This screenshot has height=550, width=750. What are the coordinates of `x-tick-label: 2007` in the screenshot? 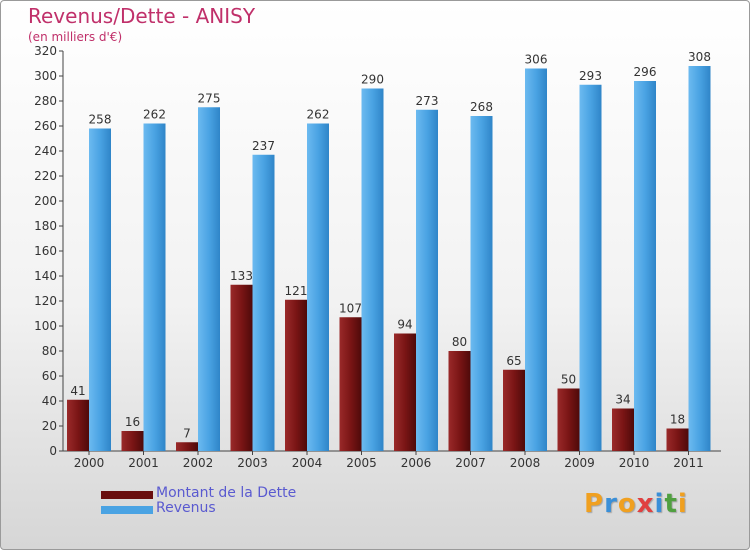 It's located at (470, 463).